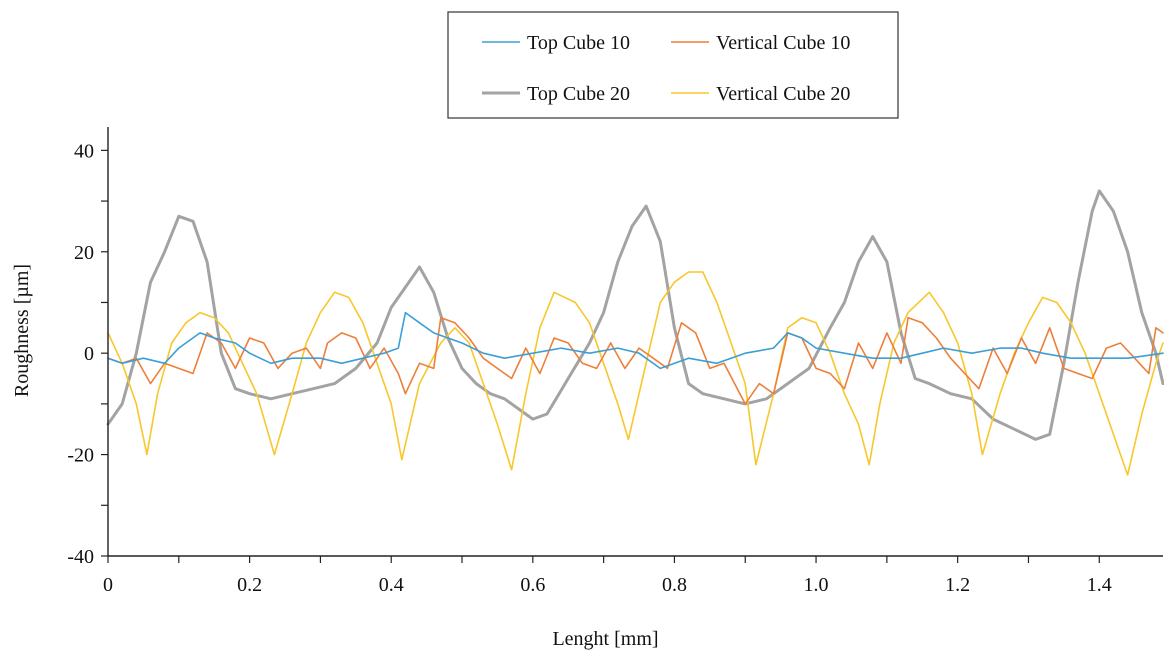 Image resolution: width=1164 pixels, height=655 pixels. What do you see at coordinates (80, 456) in the screenshot?
I see `y-tick-label: -20` at bounding box center [80, 456].